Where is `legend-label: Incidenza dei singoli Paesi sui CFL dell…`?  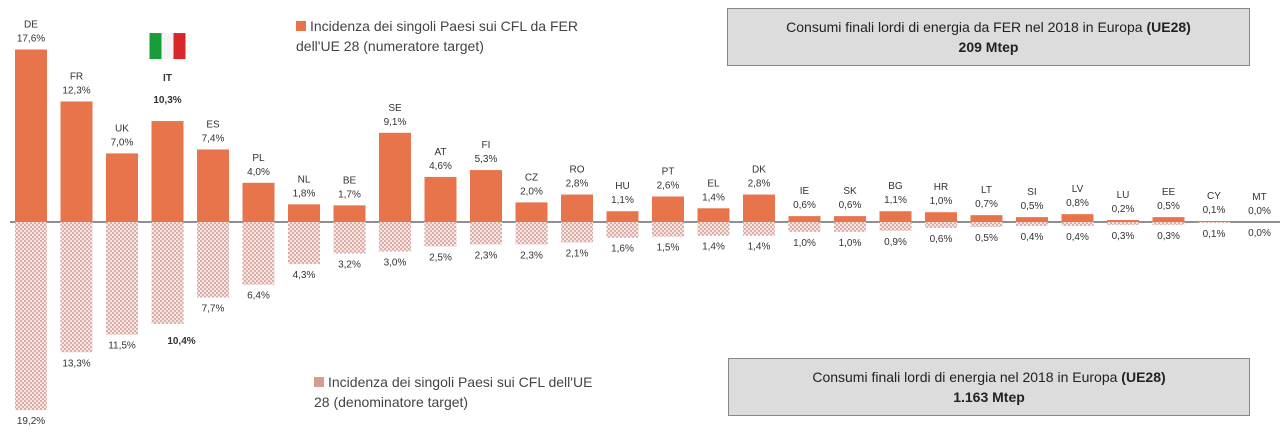
legend-label: Incidenza dei singoli Paesi sui CFL dell… is located at coordinates (453, 392).